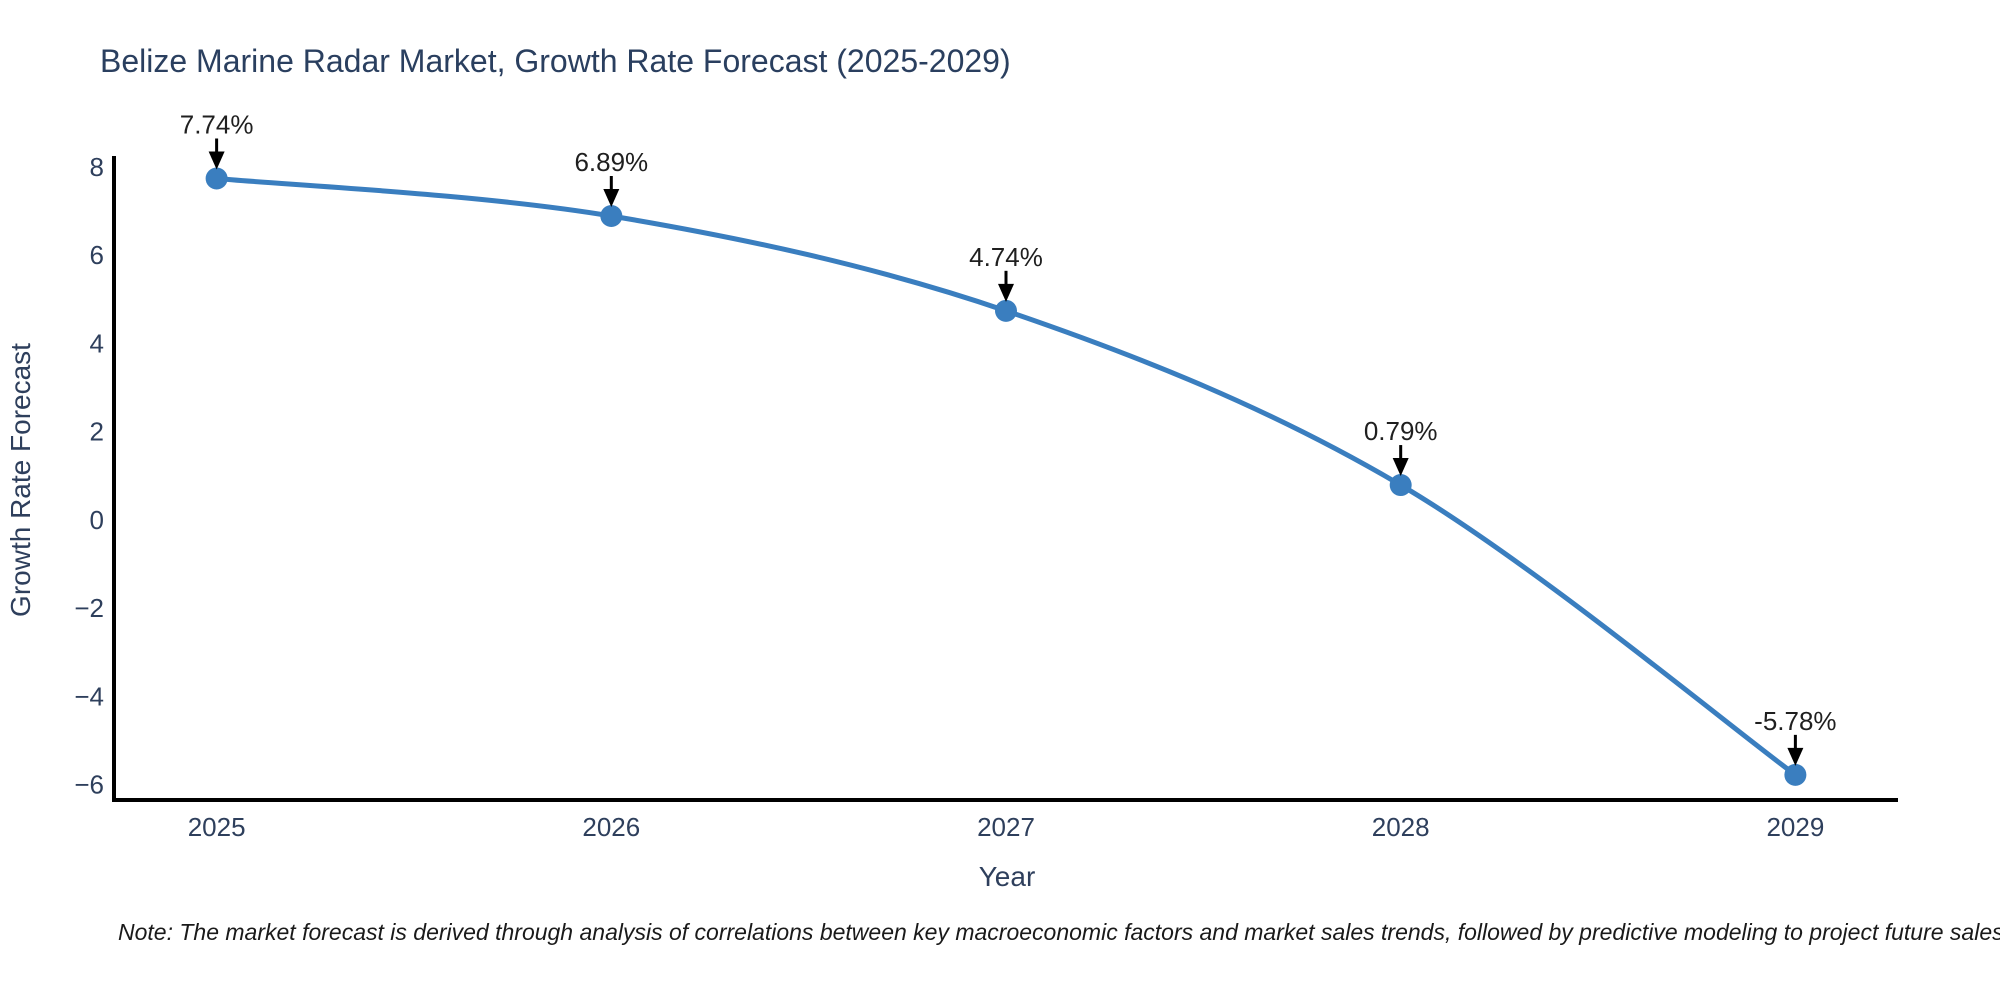 The width and height of the screenshot is (2000, 1000). I want to click on x-axis-tick-labels: 2025 2026 2027 2028 2029, so click(1006, 827).